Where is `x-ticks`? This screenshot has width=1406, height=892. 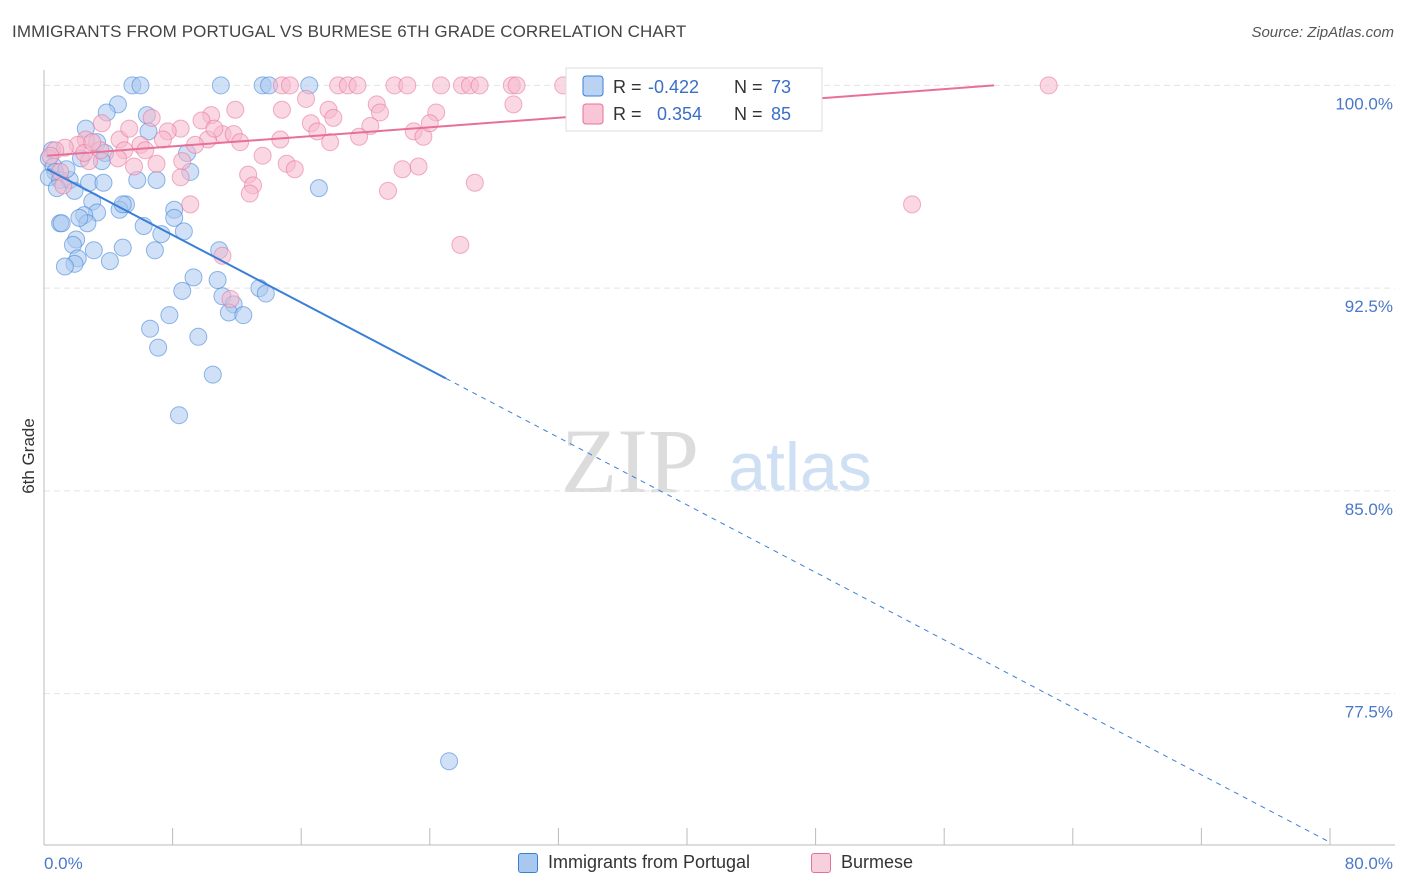
x-ticks is located at coordinates (687, 836).